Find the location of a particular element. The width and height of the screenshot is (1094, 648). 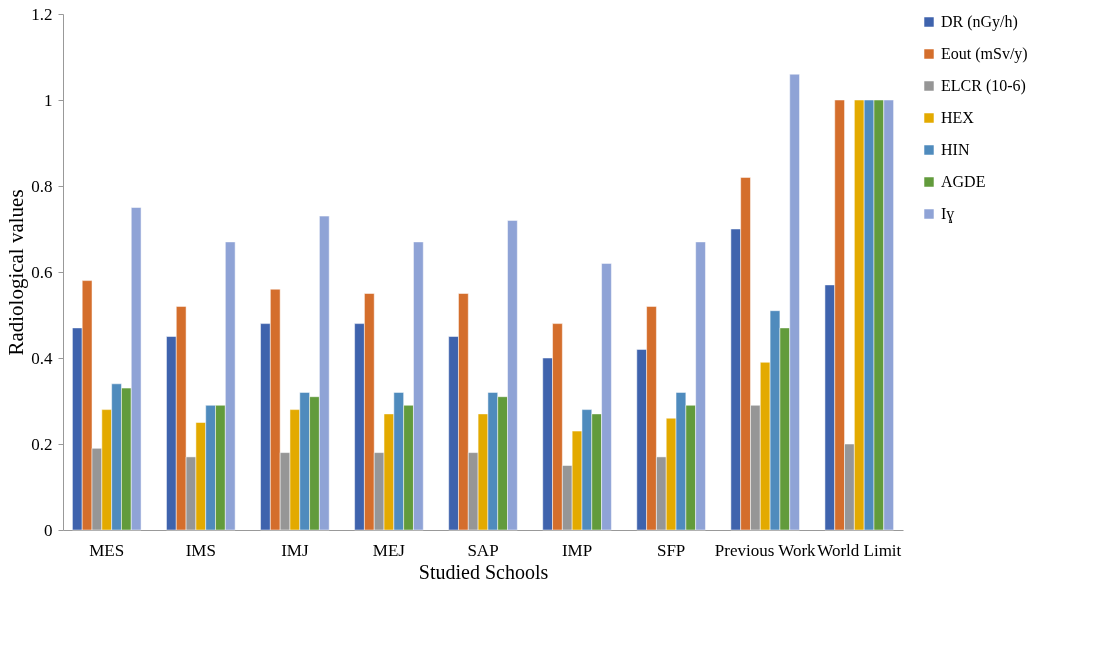

legend-label: DR (nGy/h) is located at coordinates (979, 22).